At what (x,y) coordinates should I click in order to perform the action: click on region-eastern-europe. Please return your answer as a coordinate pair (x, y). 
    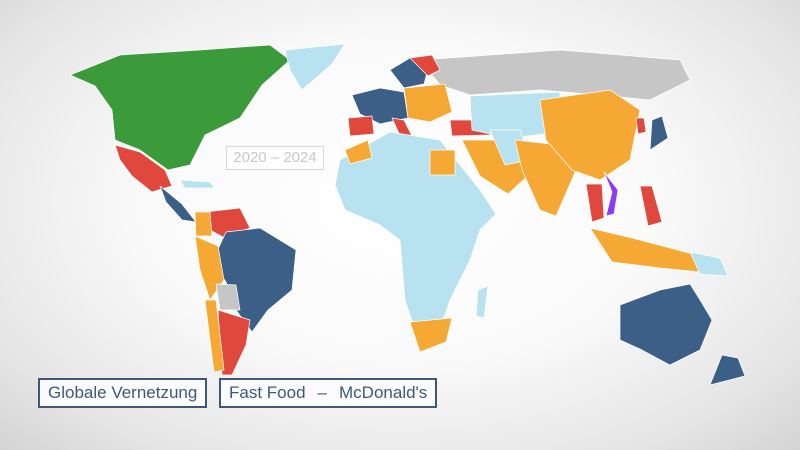
    Looking at the image, I should click on (428, 103).